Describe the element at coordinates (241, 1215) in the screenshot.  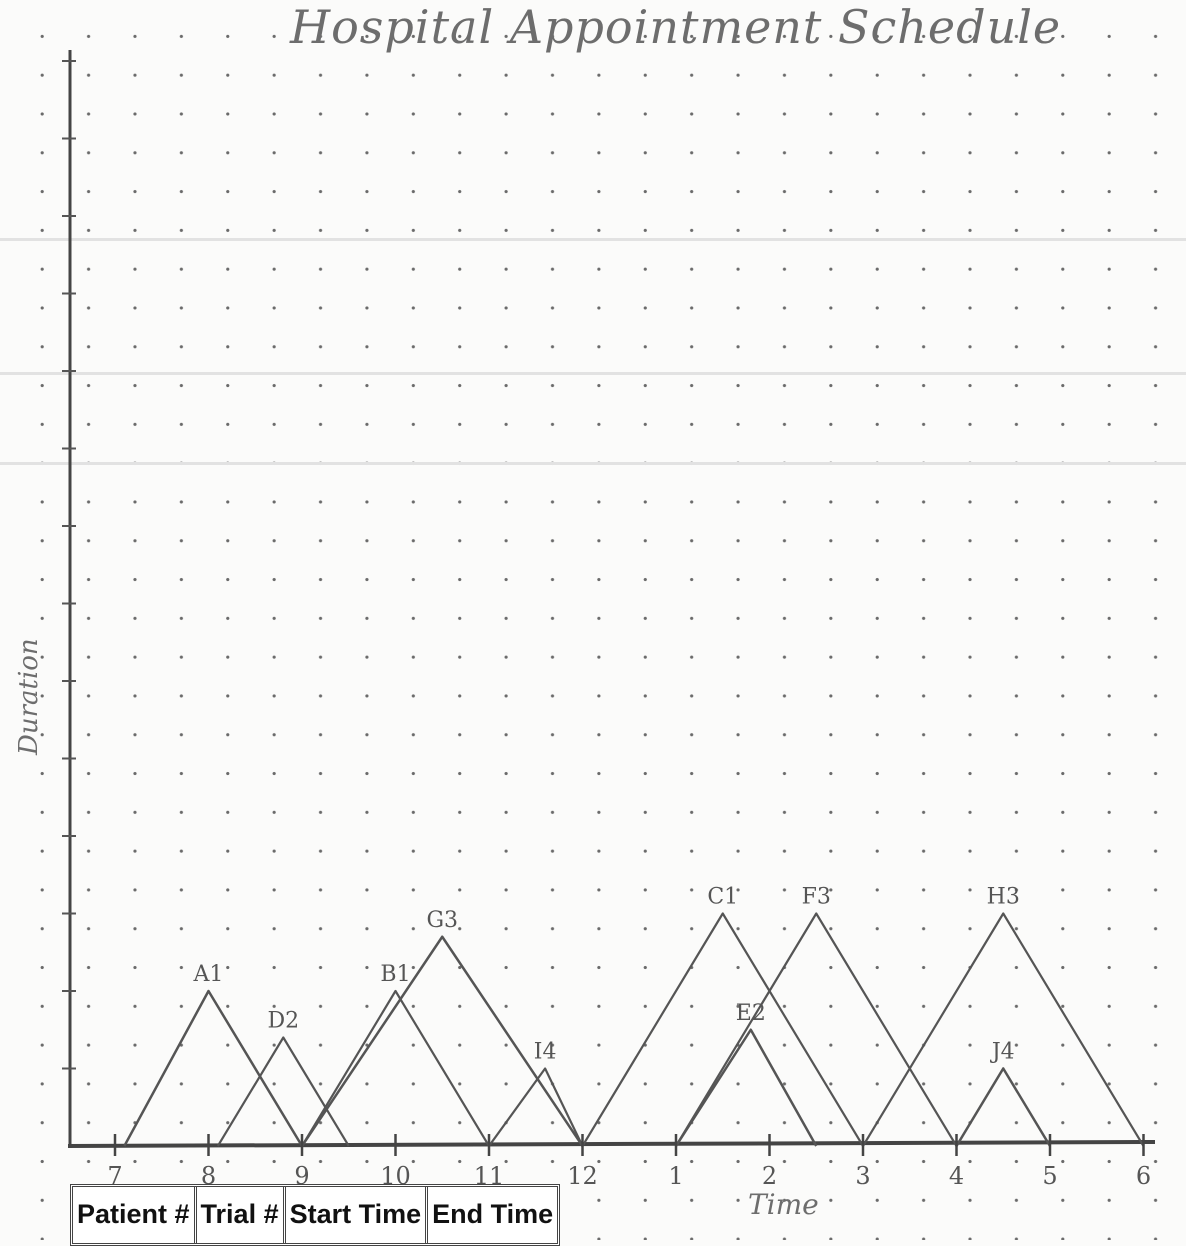
I see `table-header-cell: Trial #` at that location.